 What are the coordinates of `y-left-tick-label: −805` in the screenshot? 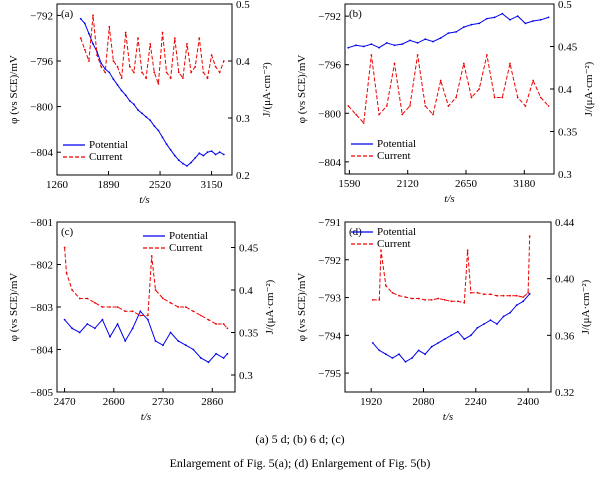 It's located at (41, 393).